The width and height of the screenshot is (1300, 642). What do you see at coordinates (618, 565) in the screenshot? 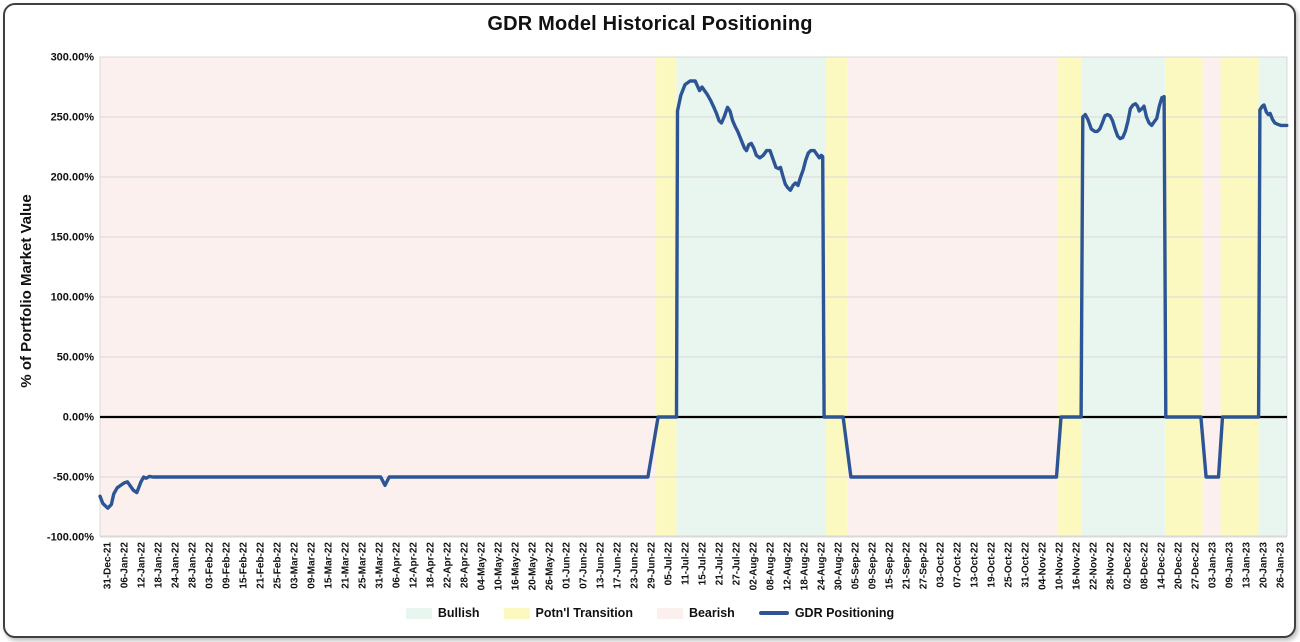
I see `x-tick-label: 17-Jun-22` at bounding box center [618, 565].